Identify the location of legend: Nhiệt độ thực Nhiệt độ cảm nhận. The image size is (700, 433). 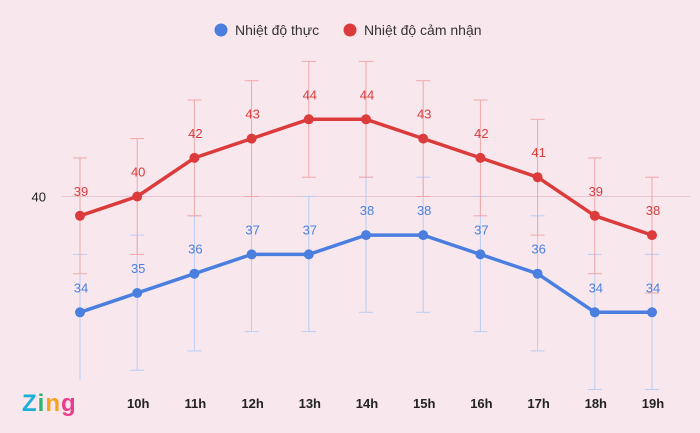
(348, 30).